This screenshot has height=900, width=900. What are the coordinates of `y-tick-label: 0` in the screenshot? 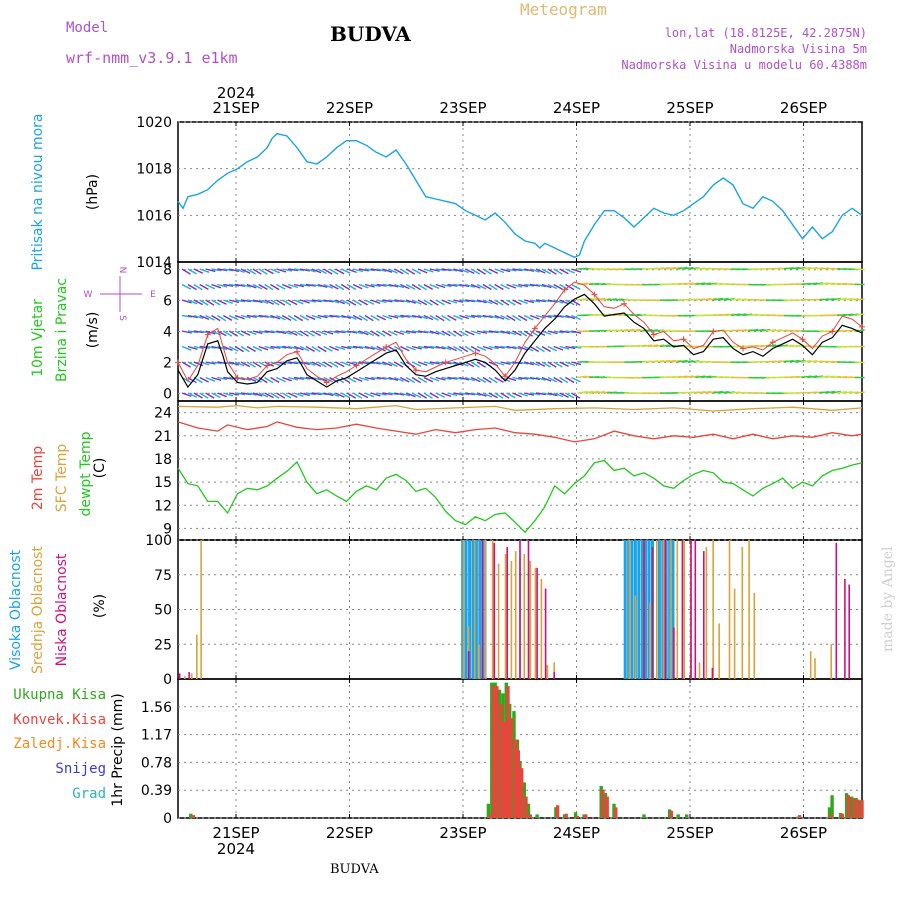 It's located at (167, 680).